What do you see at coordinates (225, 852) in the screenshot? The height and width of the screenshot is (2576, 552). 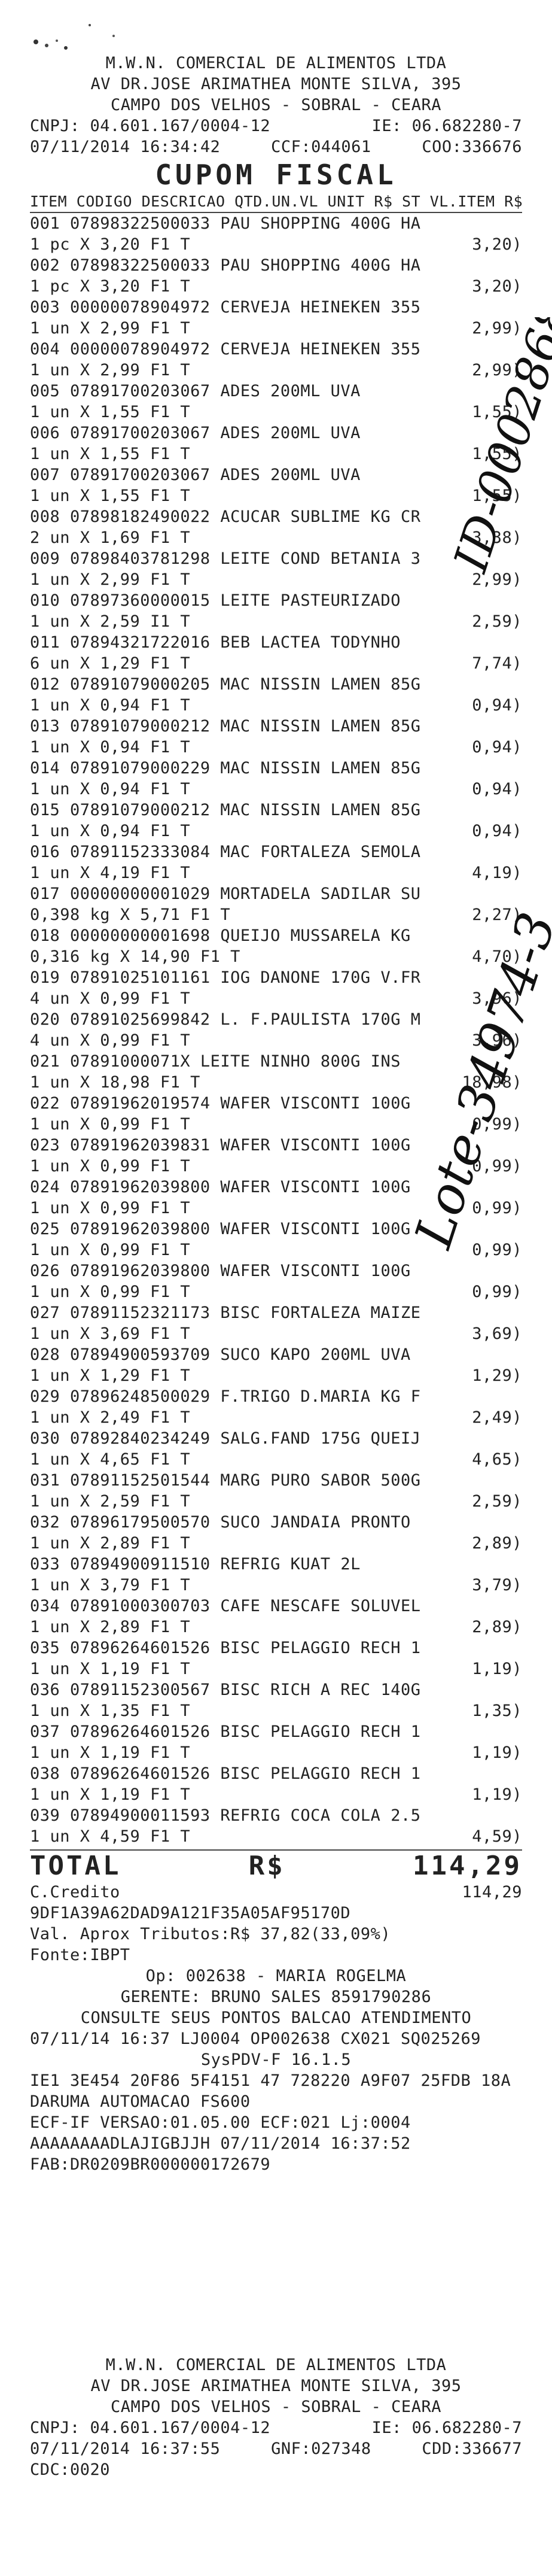 I see `item-description: 016 07891152333084 MAC FORTALEZA SEMOLA` at bounding box center [225, 852].